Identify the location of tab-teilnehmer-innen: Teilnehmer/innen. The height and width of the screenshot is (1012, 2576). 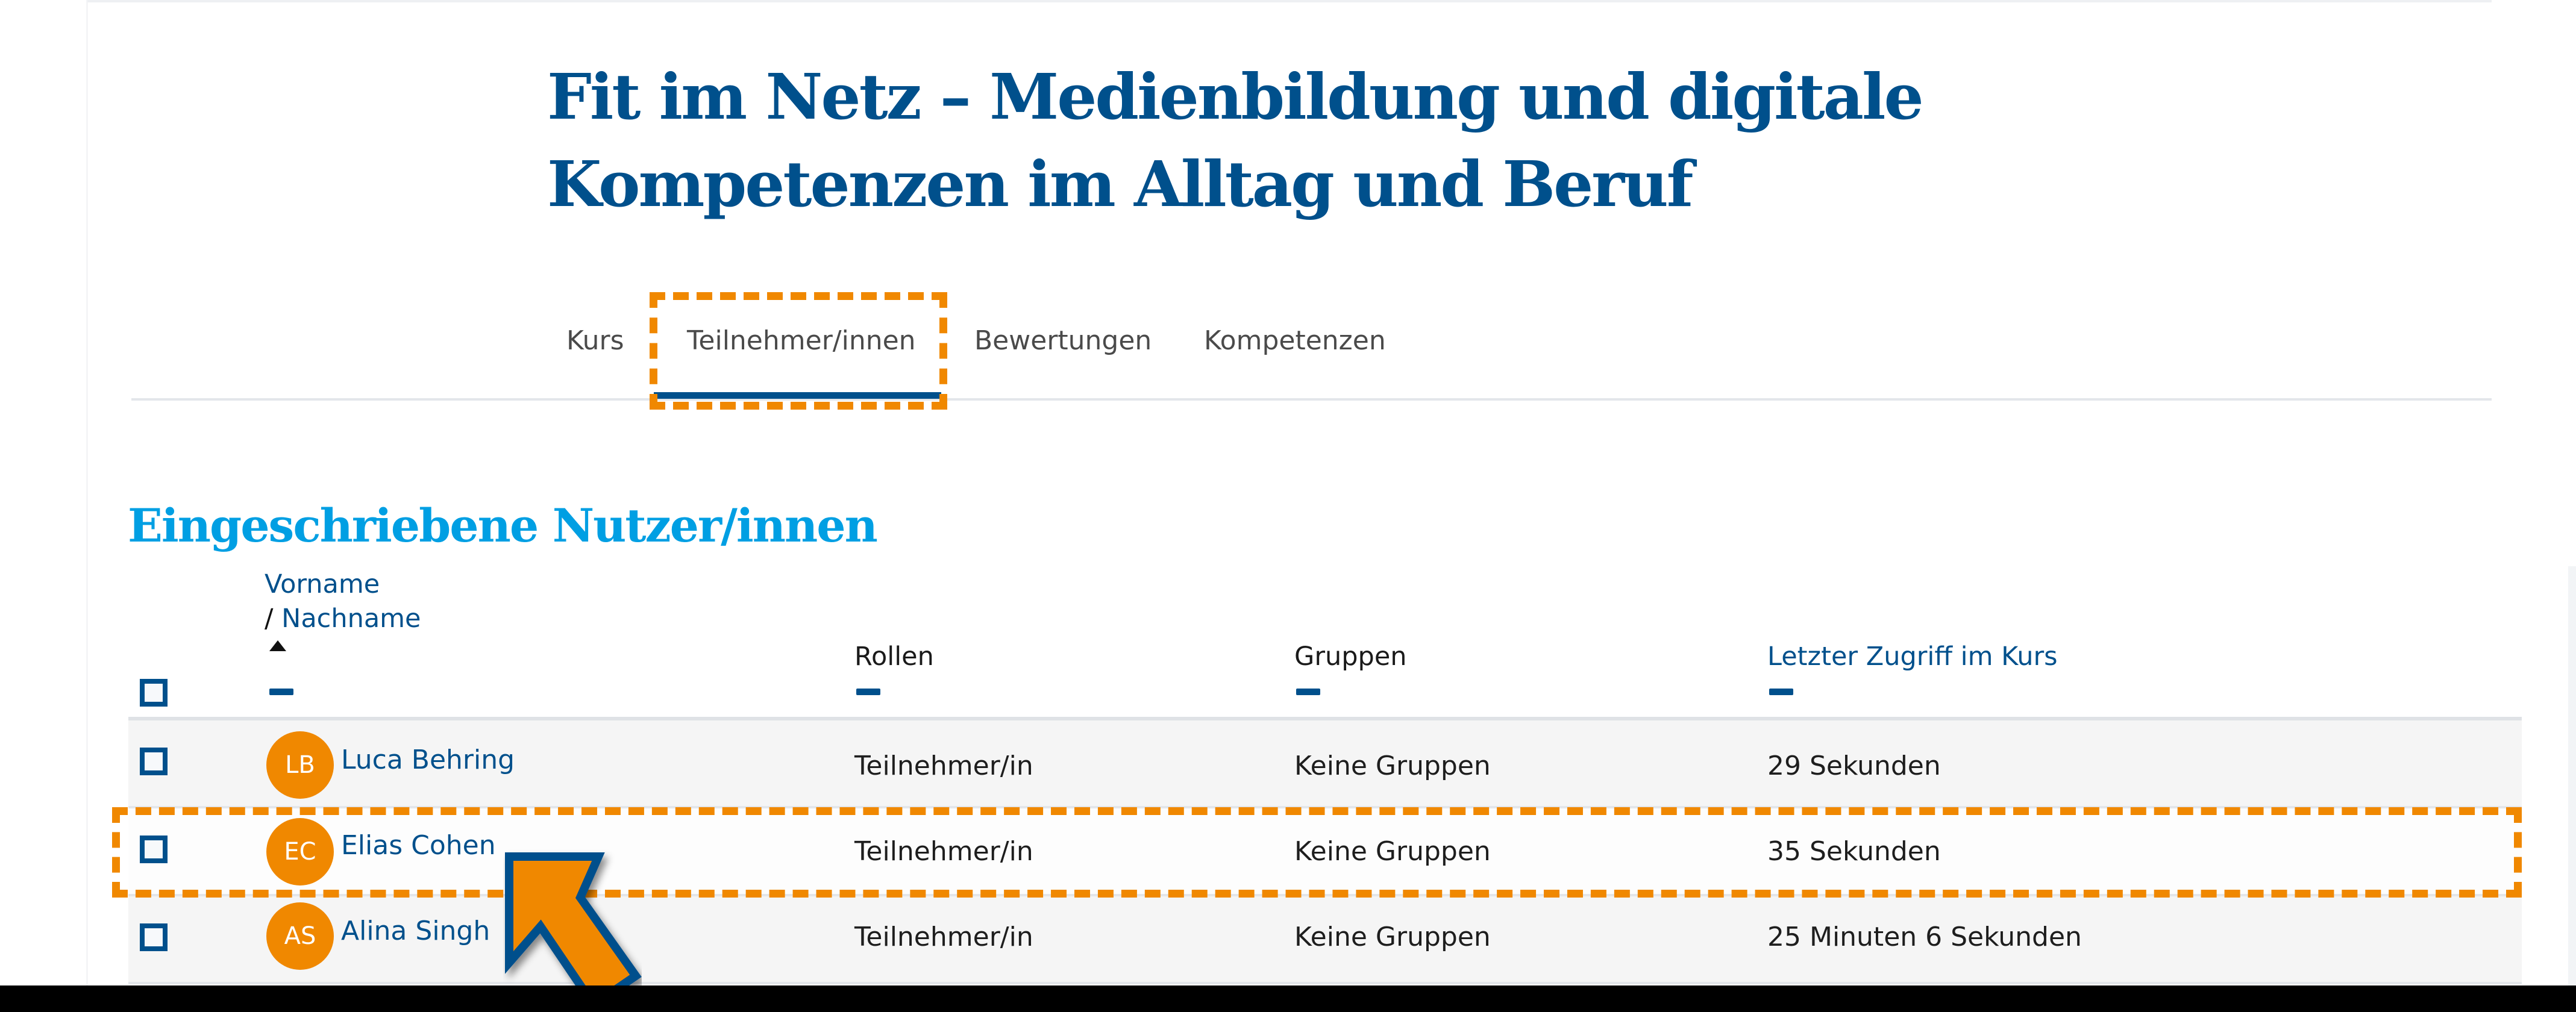
(801, 340).